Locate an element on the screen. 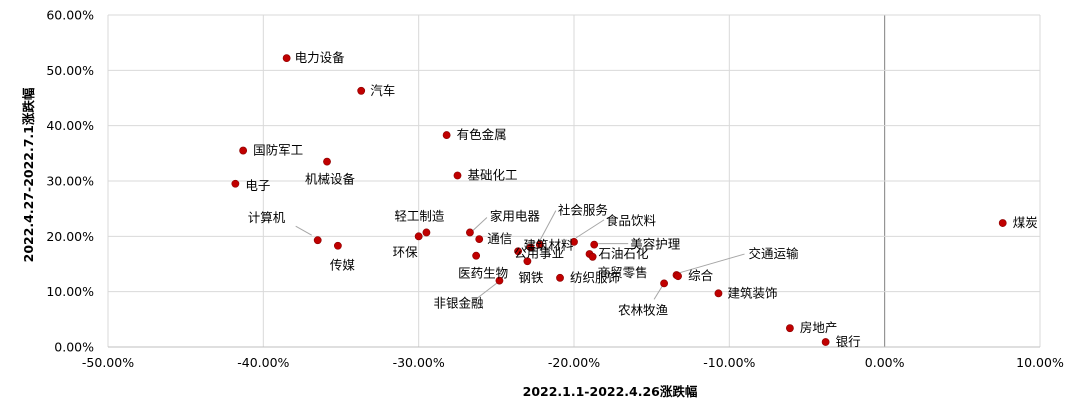 This screenshot has width=1080, height=418. point-label: 传媒 is located at coordinates (343, 265).